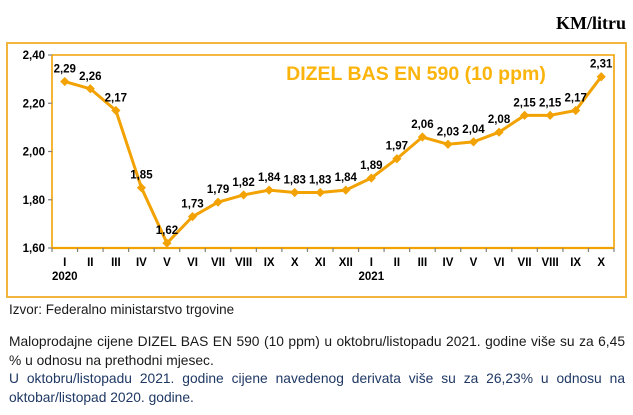 The image size is (633, 415). I want to click on data-point-label: 2,03, so click(448, 132).